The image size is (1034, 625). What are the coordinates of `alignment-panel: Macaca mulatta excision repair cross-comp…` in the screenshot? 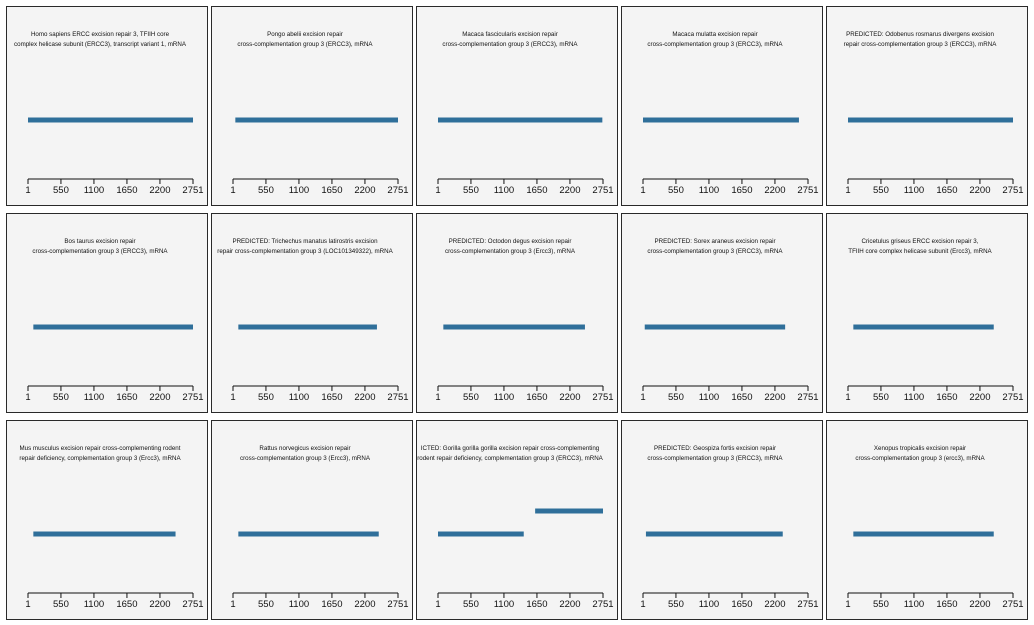 It's located at (722, 106).